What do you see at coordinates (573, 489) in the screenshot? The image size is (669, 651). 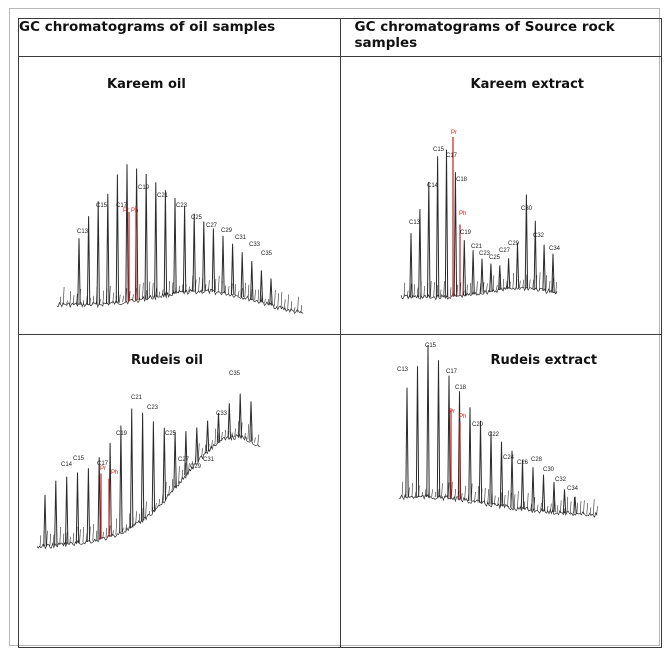 I see `peak-label: C34` at bounding box center [573, 489].